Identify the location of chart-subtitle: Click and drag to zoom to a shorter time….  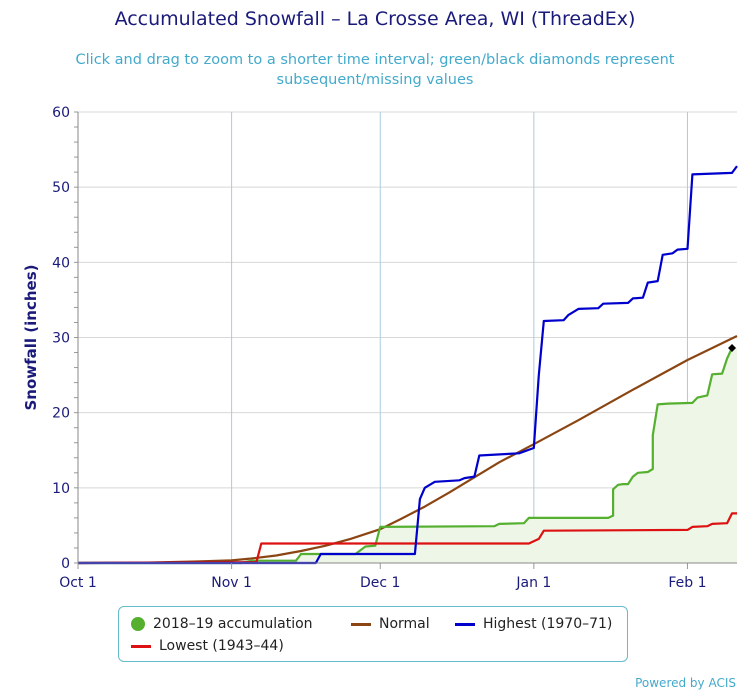
(375, 70).